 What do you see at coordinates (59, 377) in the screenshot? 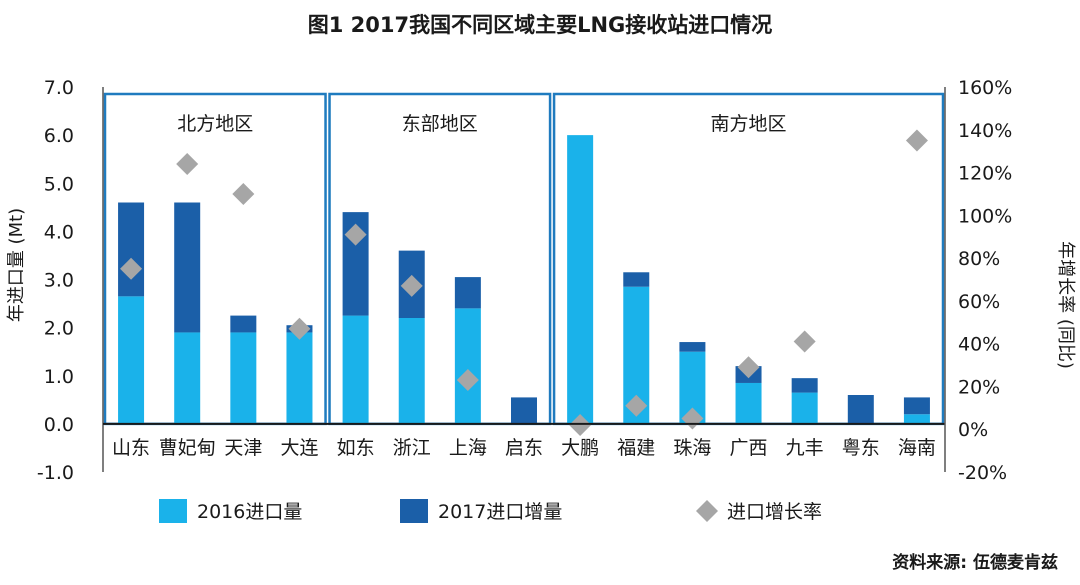
I see `left-tick-label: 1.0` at bounding box center [59, 377].